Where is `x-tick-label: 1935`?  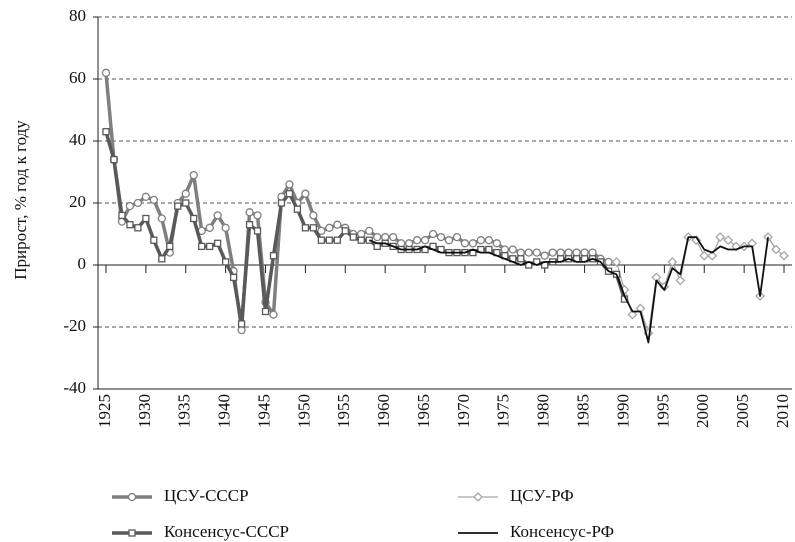
x-tick-label: 1935 is located at coordinates (184, 411).